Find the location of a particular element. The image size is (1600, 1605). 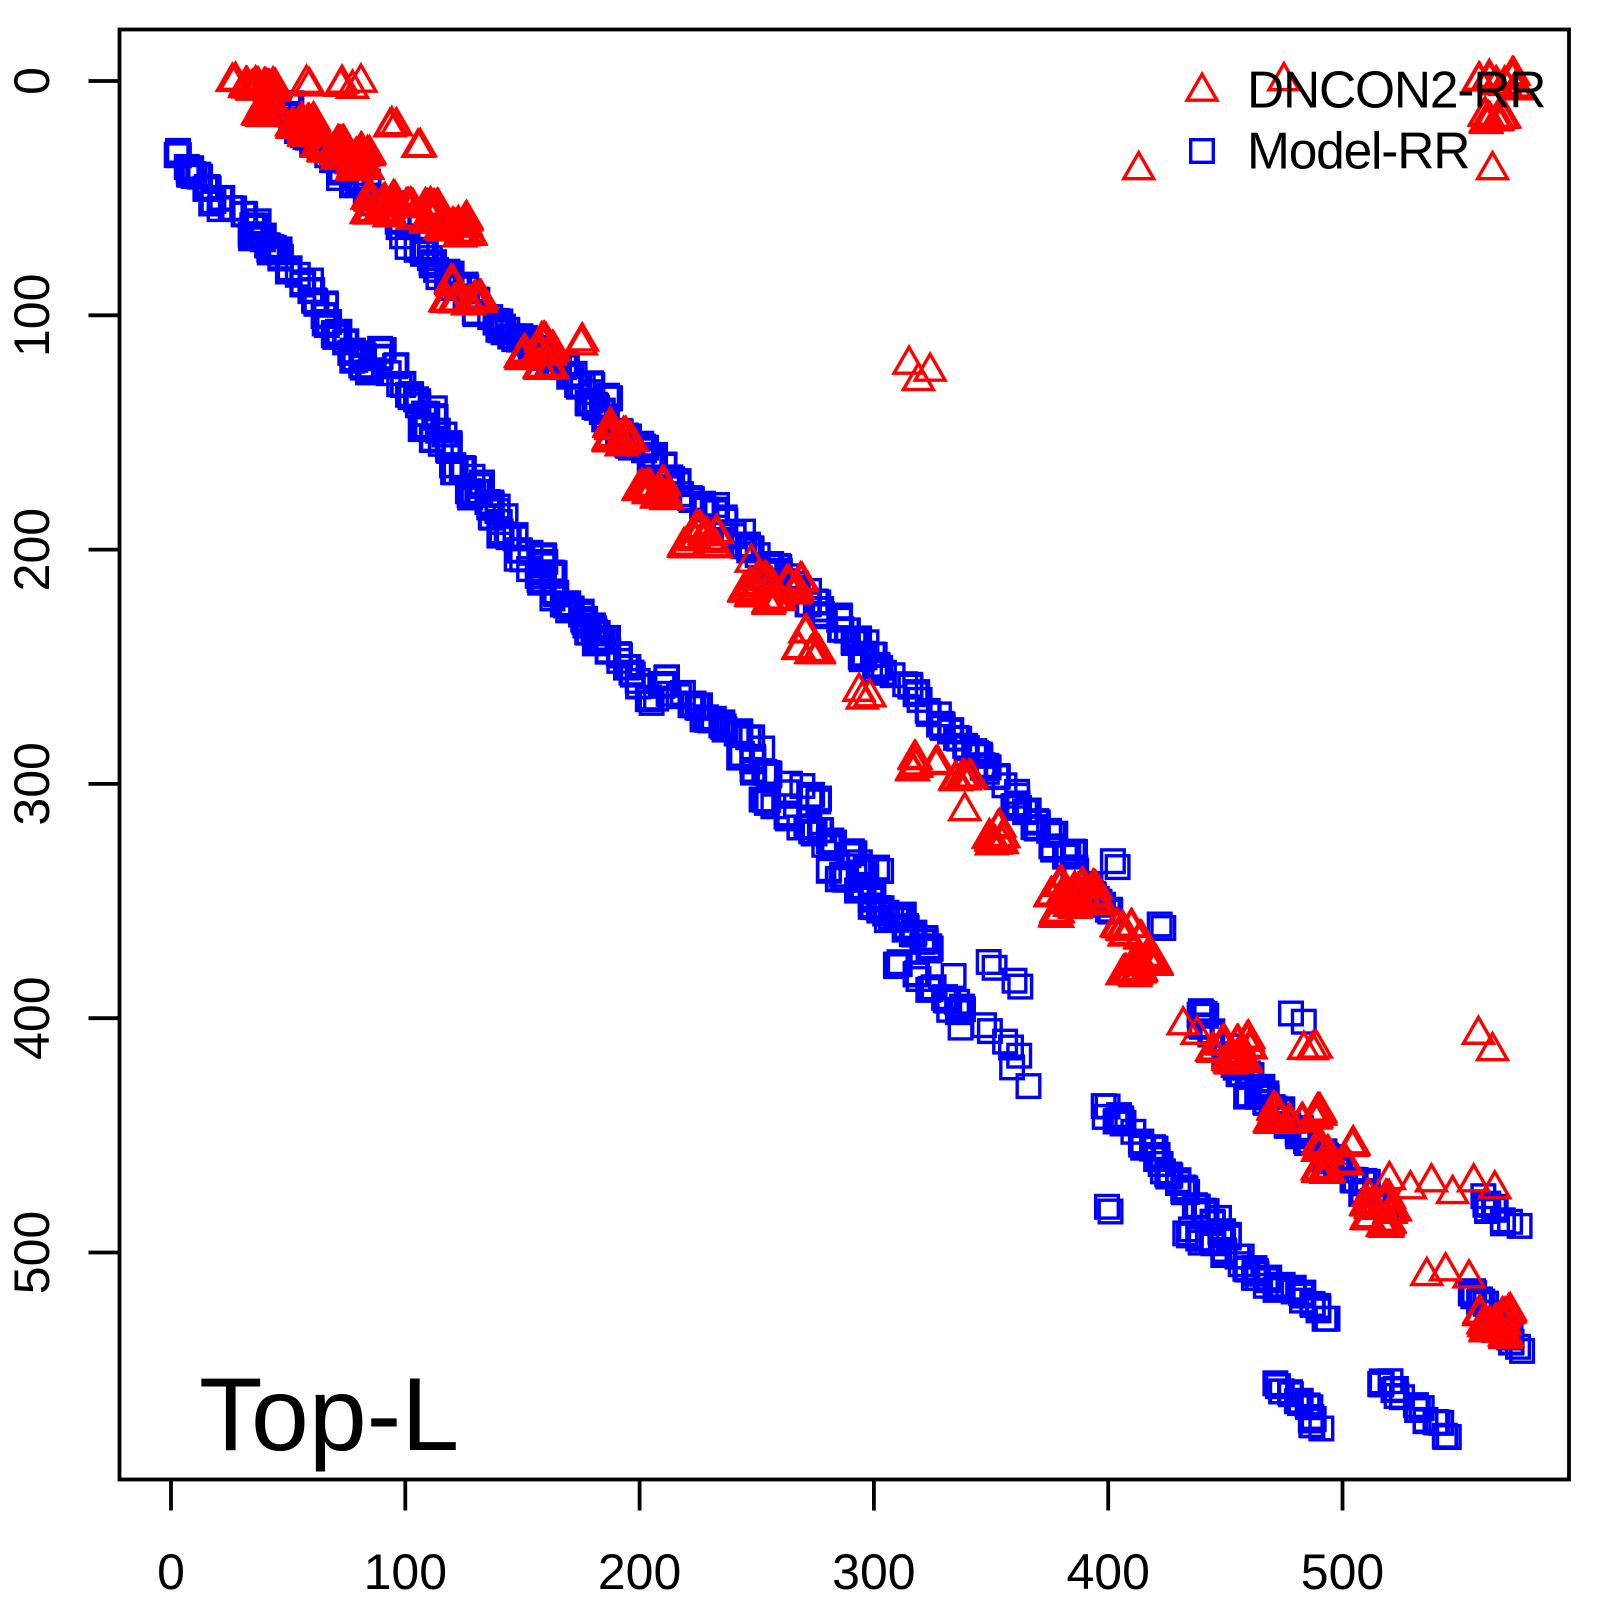

svg-text: DNCON2-RR is located at coordinates (1396, 90).